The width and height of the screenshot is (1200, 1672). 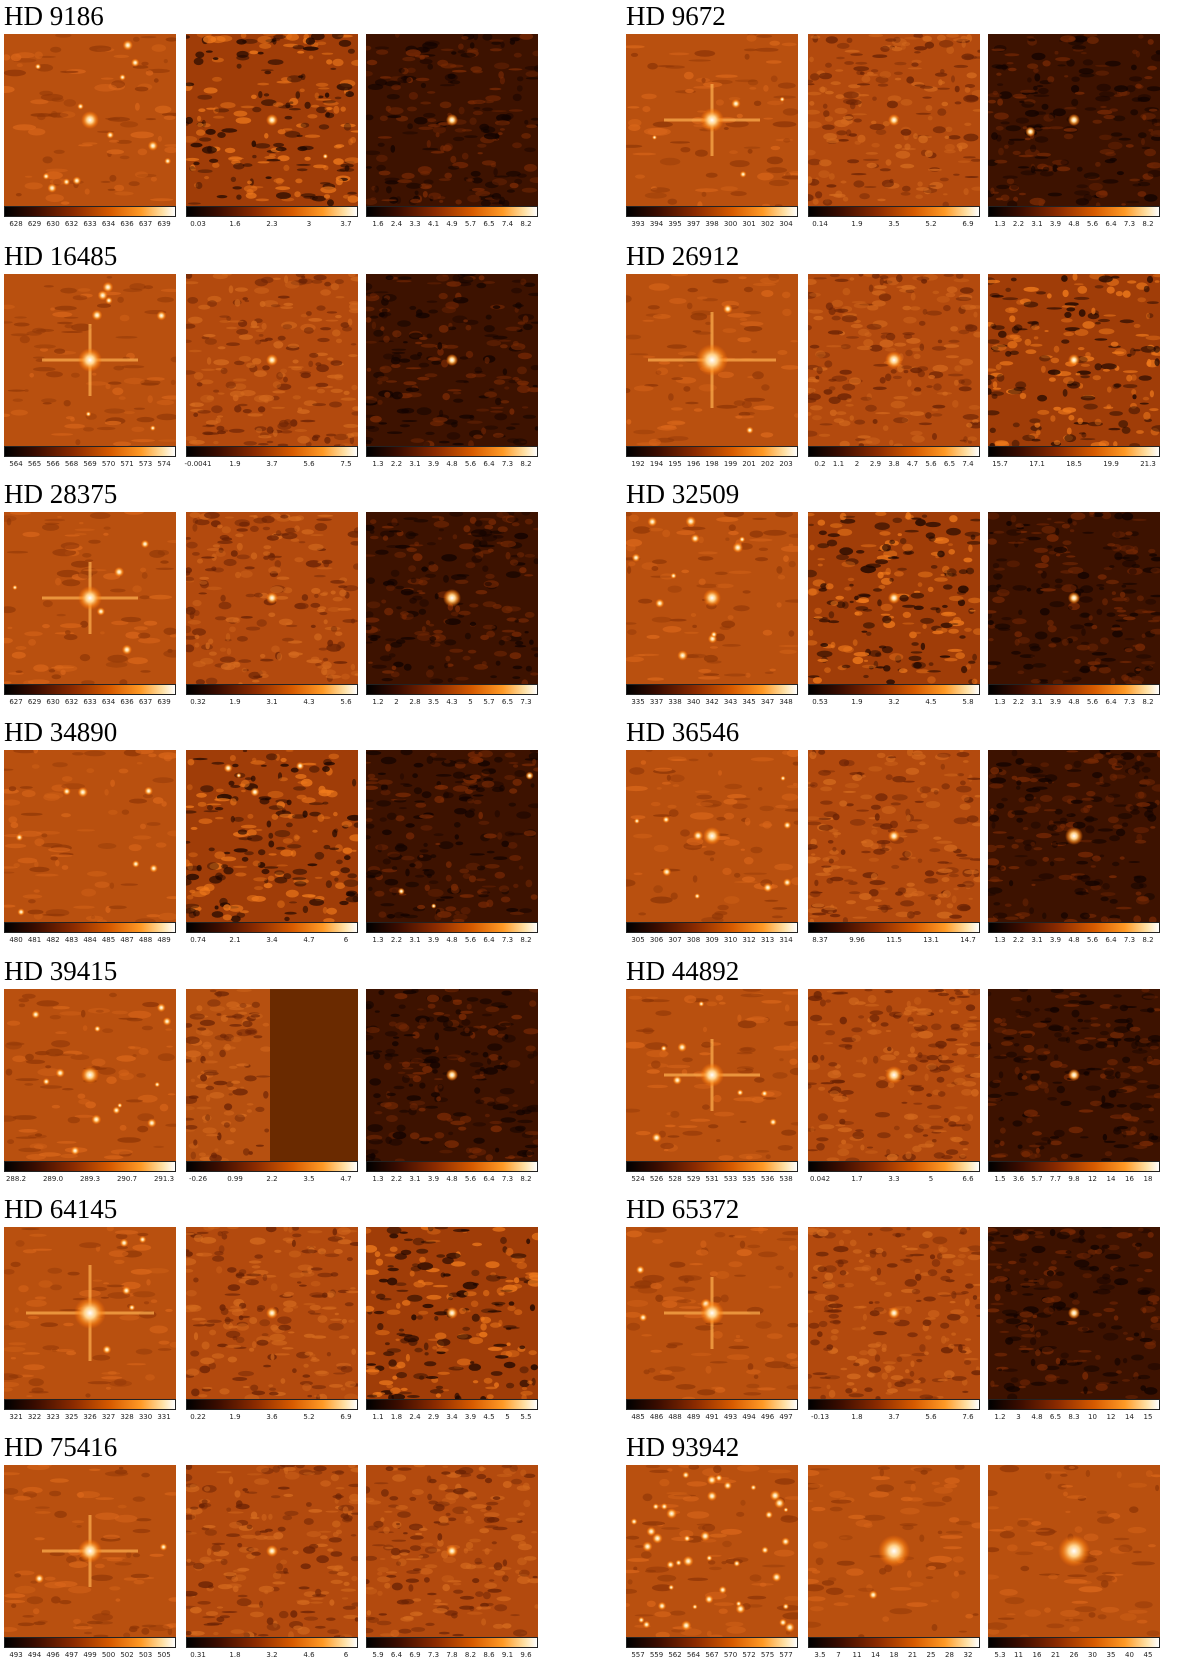 I want to click on colorbar-tick-label: 0.99, so click(x=235, y=1179).